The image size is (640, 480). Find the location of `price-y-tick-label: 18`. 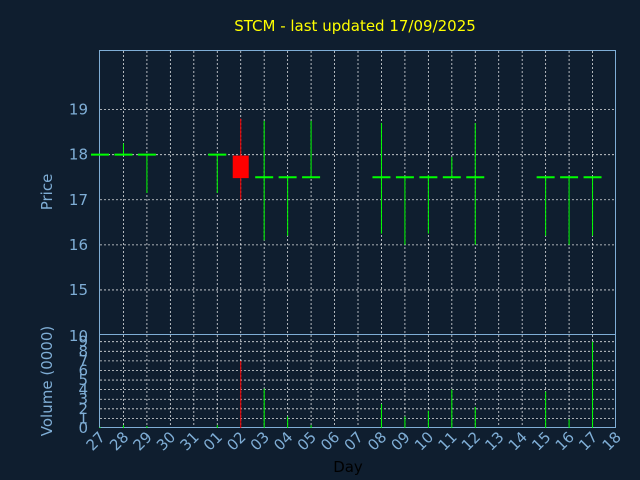

price-y-tick-label: 18 is located at coordinates (78, 155).